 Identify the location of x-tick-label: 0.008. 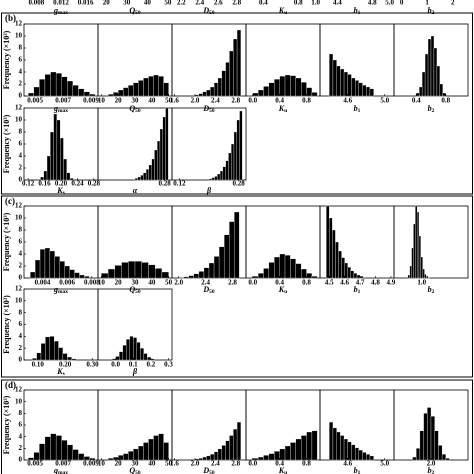
(36, 3).